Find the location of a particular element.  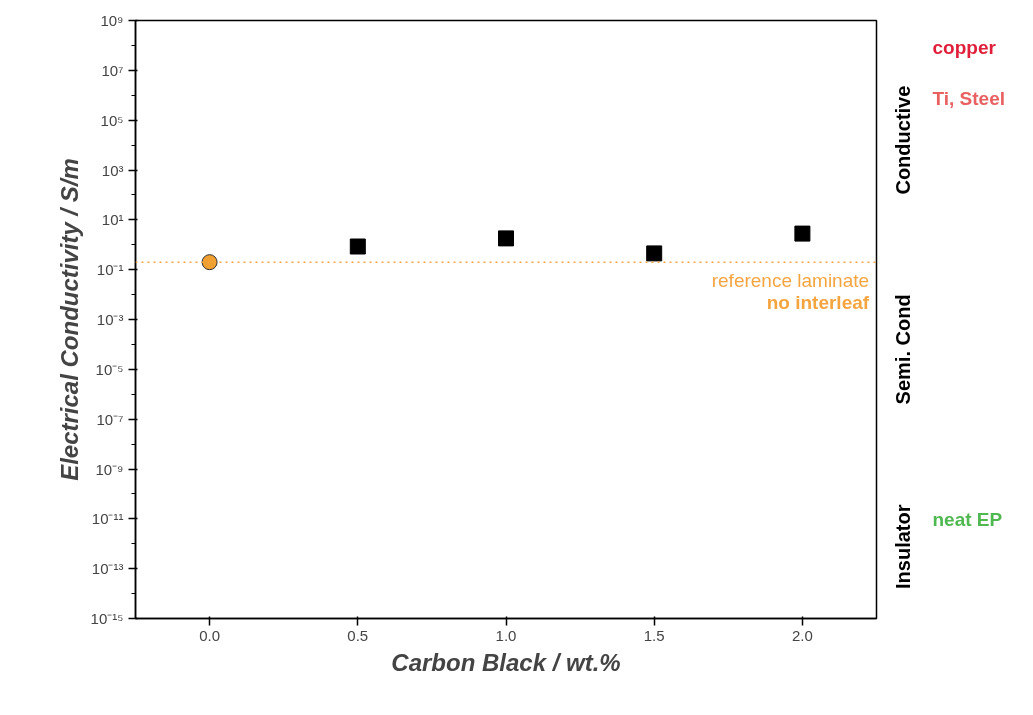

y-tick-label: 10³ is located at coordinates (112, 170).